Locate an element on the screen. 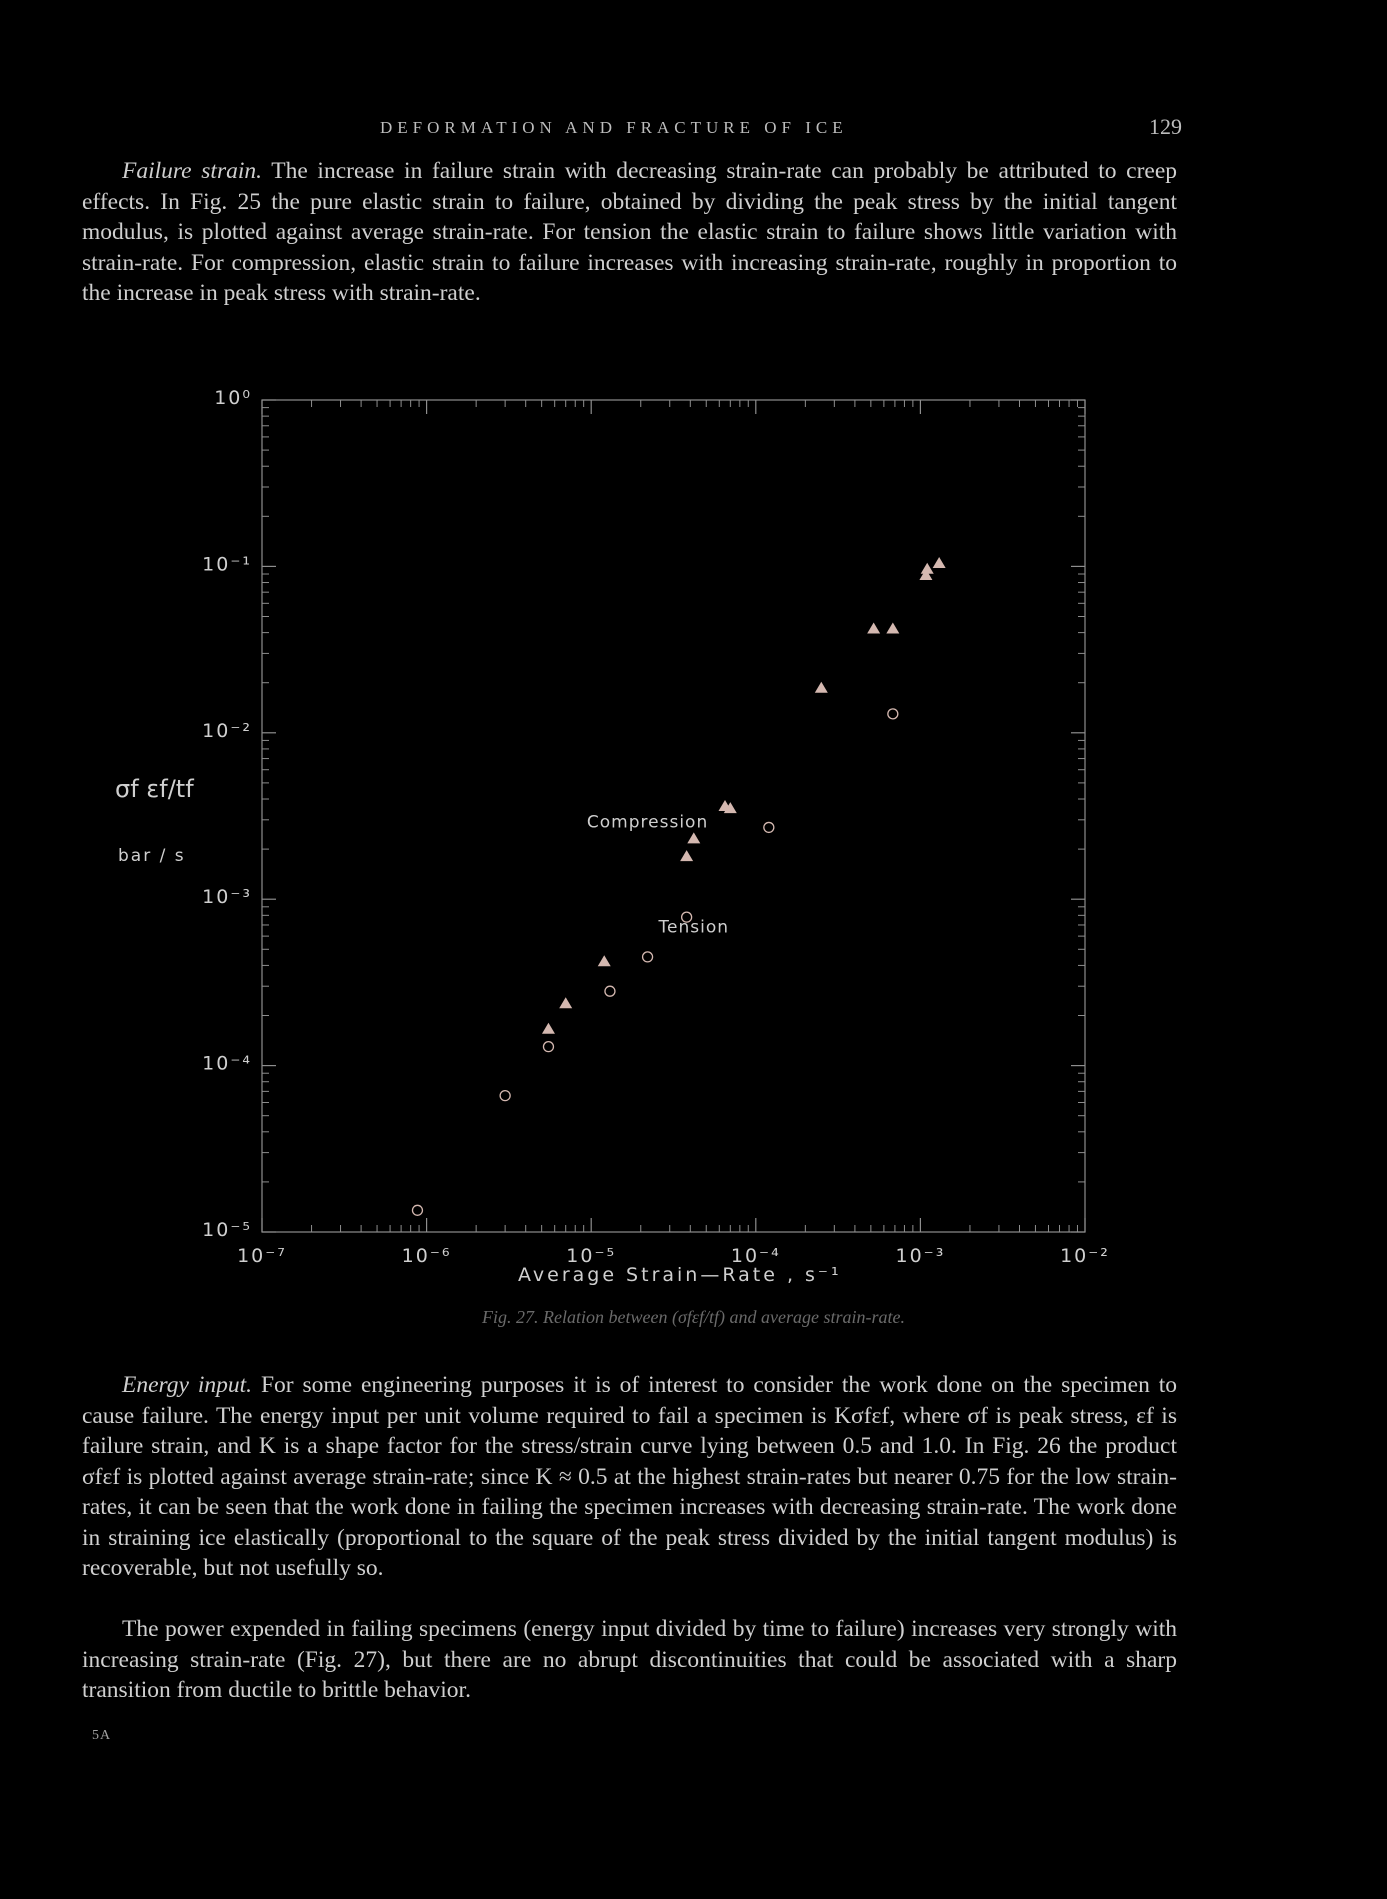  y-tick-label: 10⁻⁴ is located at coordinates (227, 1064).